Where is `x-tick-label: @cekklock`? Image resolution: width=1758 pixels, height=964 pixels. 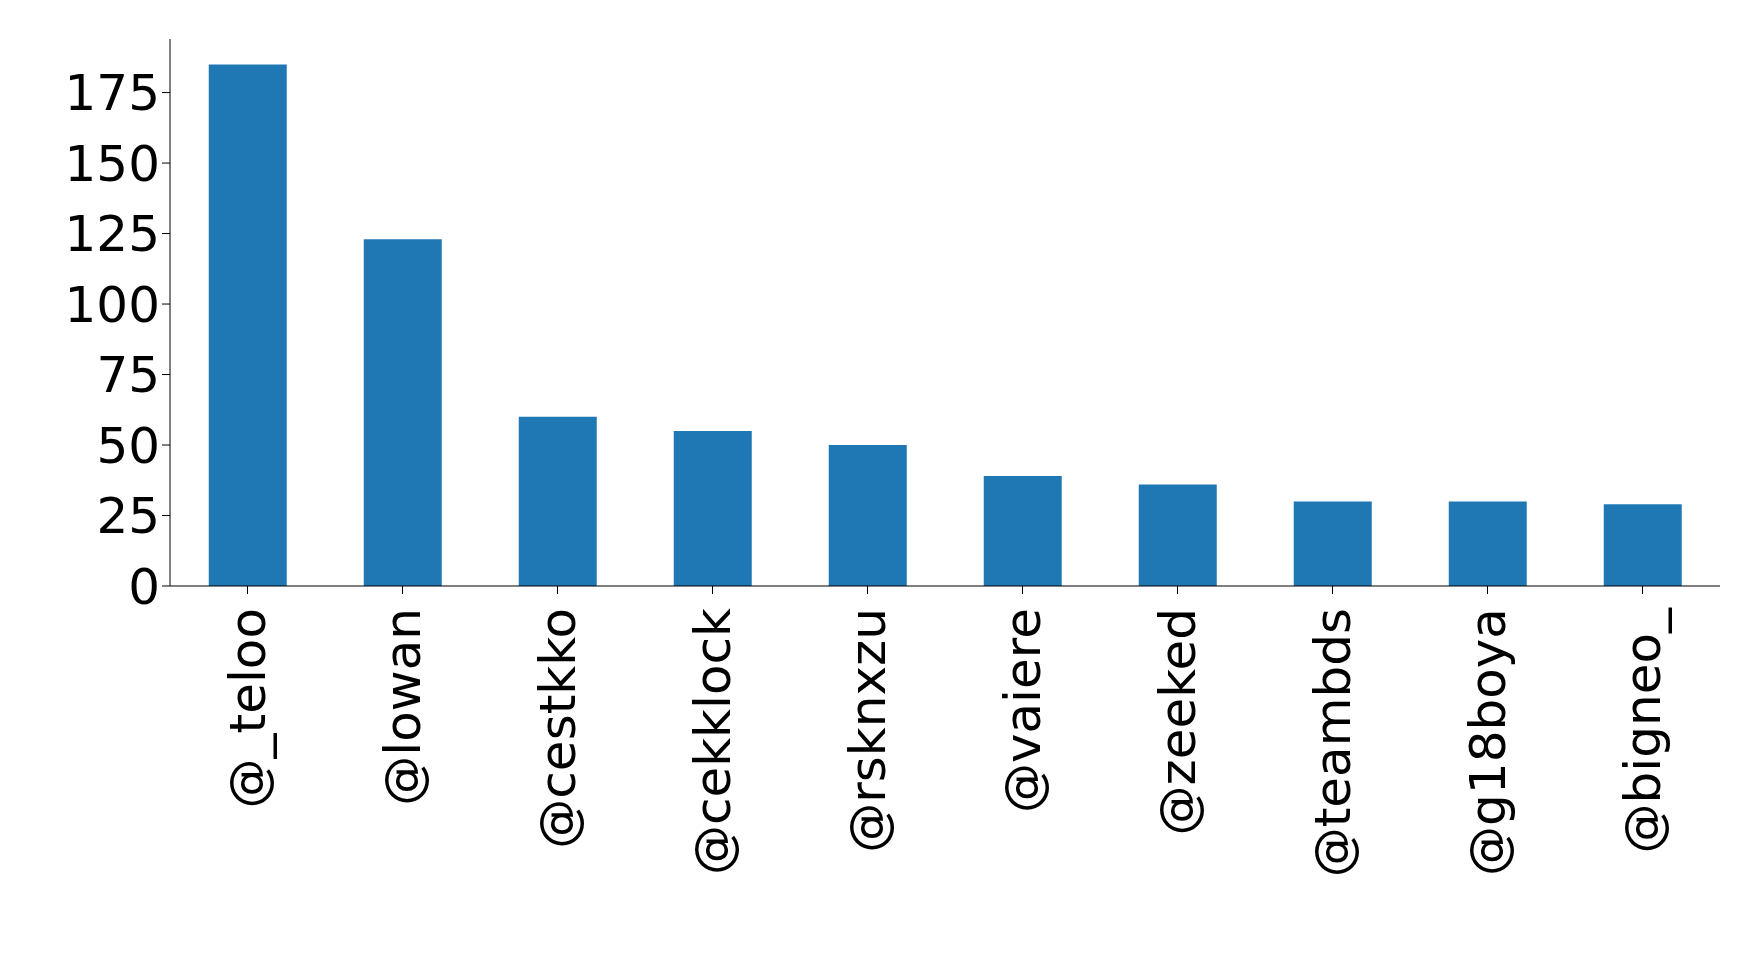
x-tick-label: @cekklock is located at coordinates (712, 741).